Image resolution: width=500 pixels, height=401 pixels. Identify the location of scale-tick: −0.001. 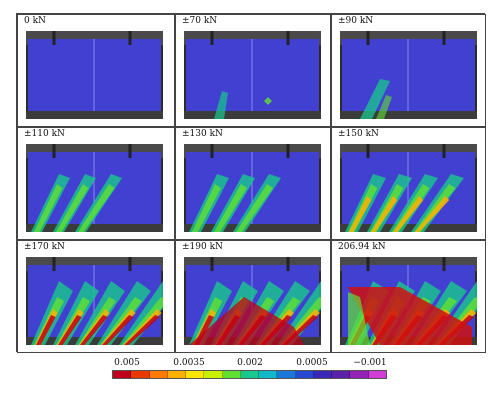
(370, 363).